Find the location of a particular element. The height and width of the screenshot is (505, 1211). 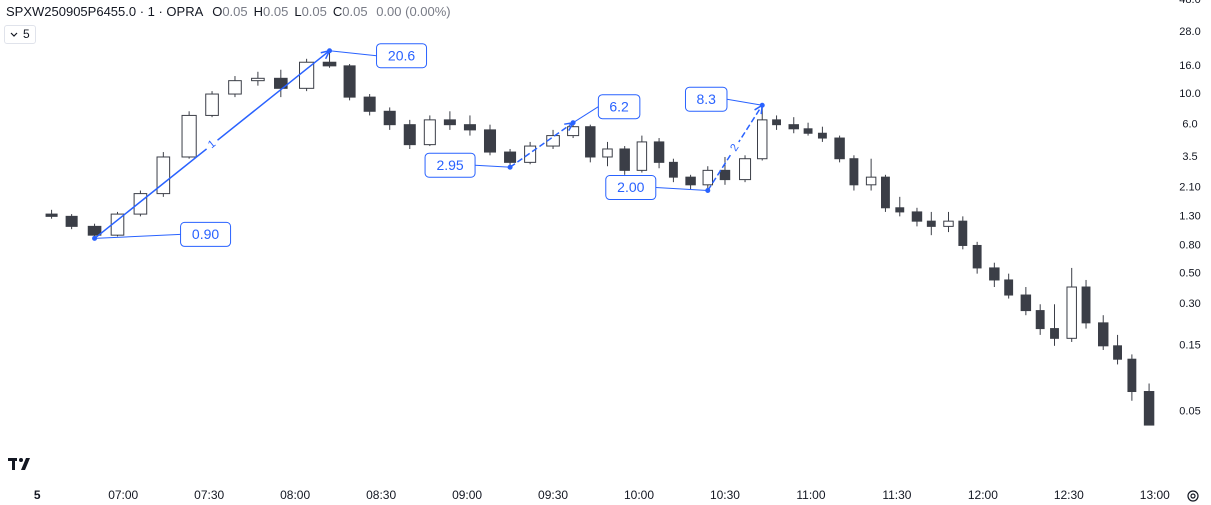

callout-text: 2.00 is located at coordinates (630, 187).